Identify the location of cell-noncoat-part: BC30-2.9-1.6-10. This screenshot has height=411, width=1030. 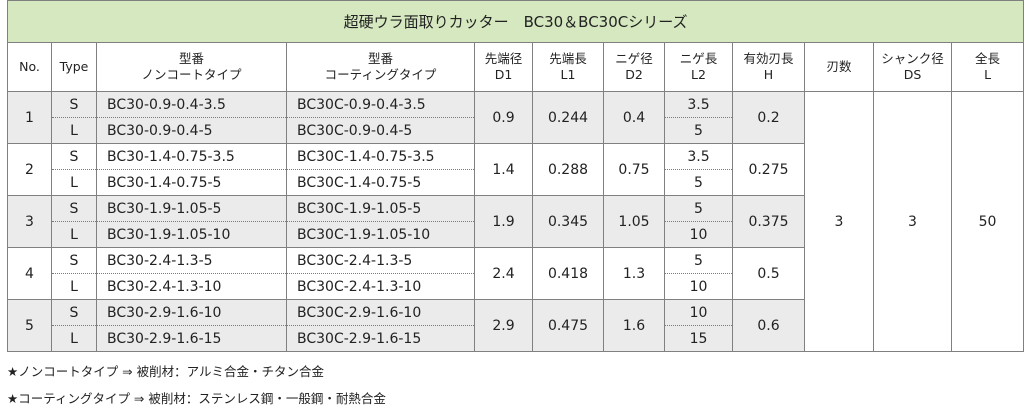
(191, 312).